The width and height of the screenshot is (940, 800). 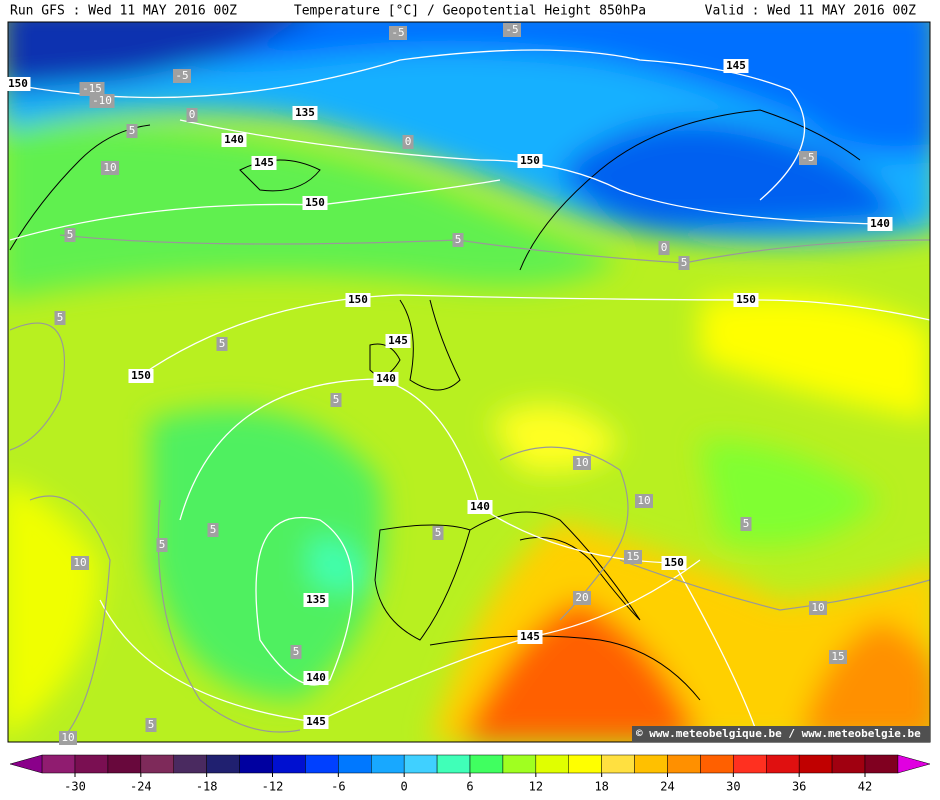 I want to click on colorbar-tick-label: 12, so click(x=536, y=787).